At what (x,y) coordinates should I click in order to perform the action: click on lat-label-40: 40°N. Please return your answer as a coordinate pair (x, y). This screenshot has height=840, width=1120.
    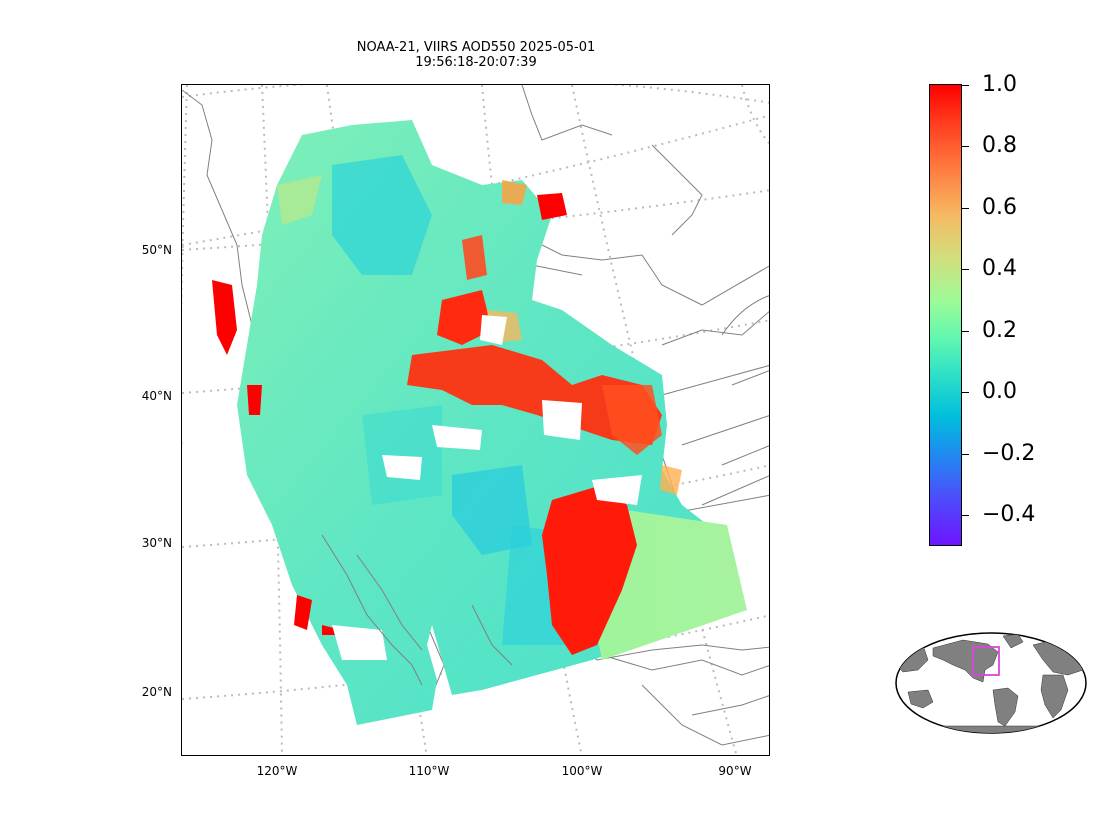
    Looking at the image, I should click on (156, 396).